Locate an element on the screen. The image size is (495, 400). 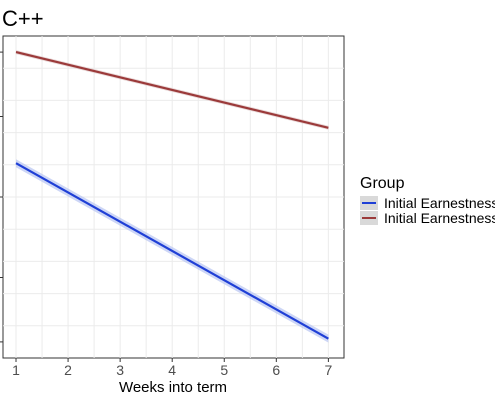
x-tick-label: 4 is located at coordinates (172, 370).